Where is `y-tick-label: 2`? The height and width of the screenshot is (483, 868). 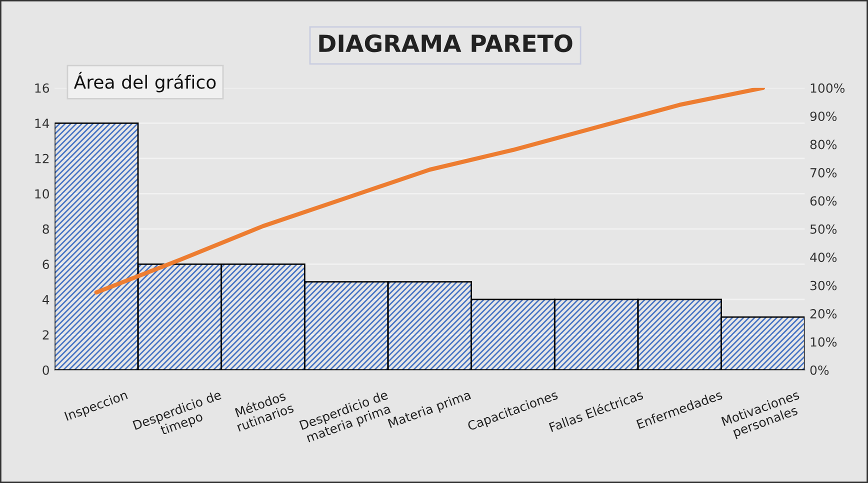
y-tick-label: 2 is located at coordinates (45, 335).